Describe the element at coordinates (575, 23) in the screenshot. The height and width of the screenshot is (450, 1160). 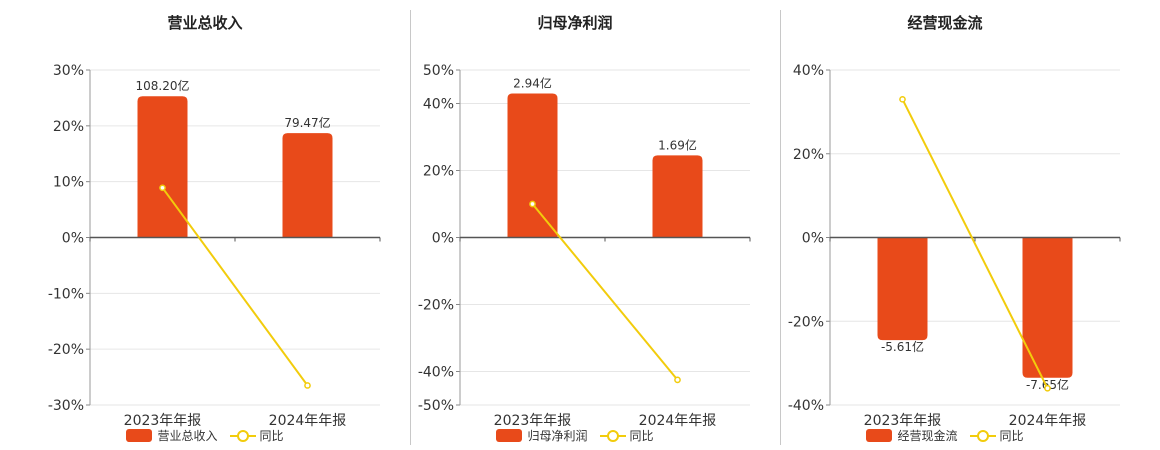
I see `chart-title: 归母净利润` at that location.